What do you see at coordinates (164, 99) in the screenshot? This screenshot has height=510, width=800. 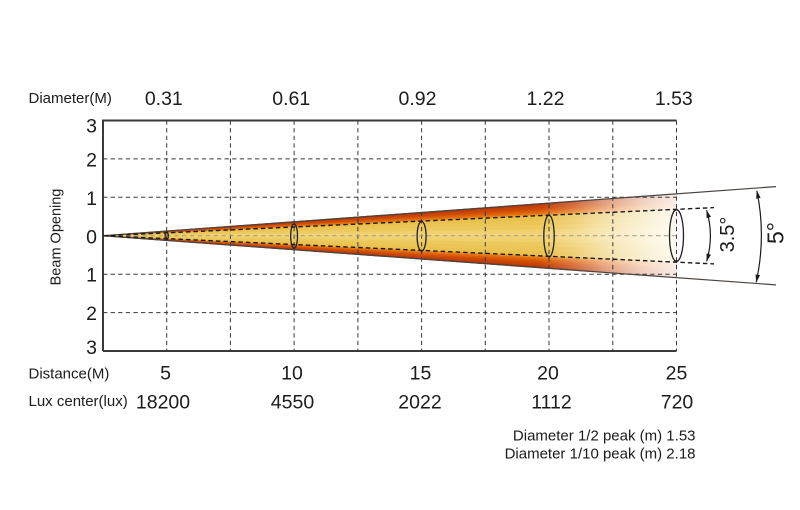 I see `svg-text: 0.31` at bounding box center [164, 99].